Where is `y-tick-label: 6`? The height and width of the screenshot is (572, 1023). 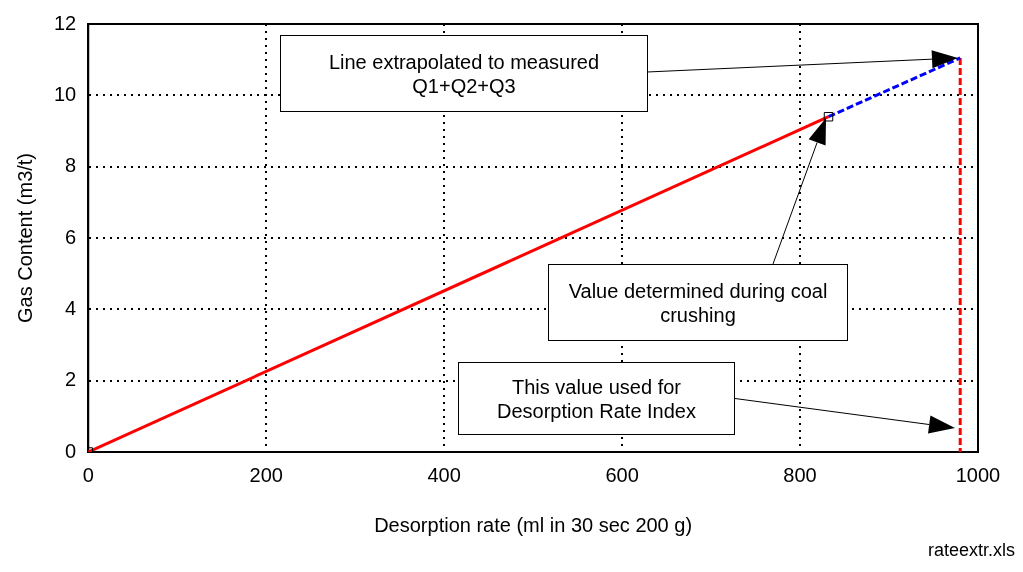
y-tick-label: 6 is located at coordinates (71, 236).